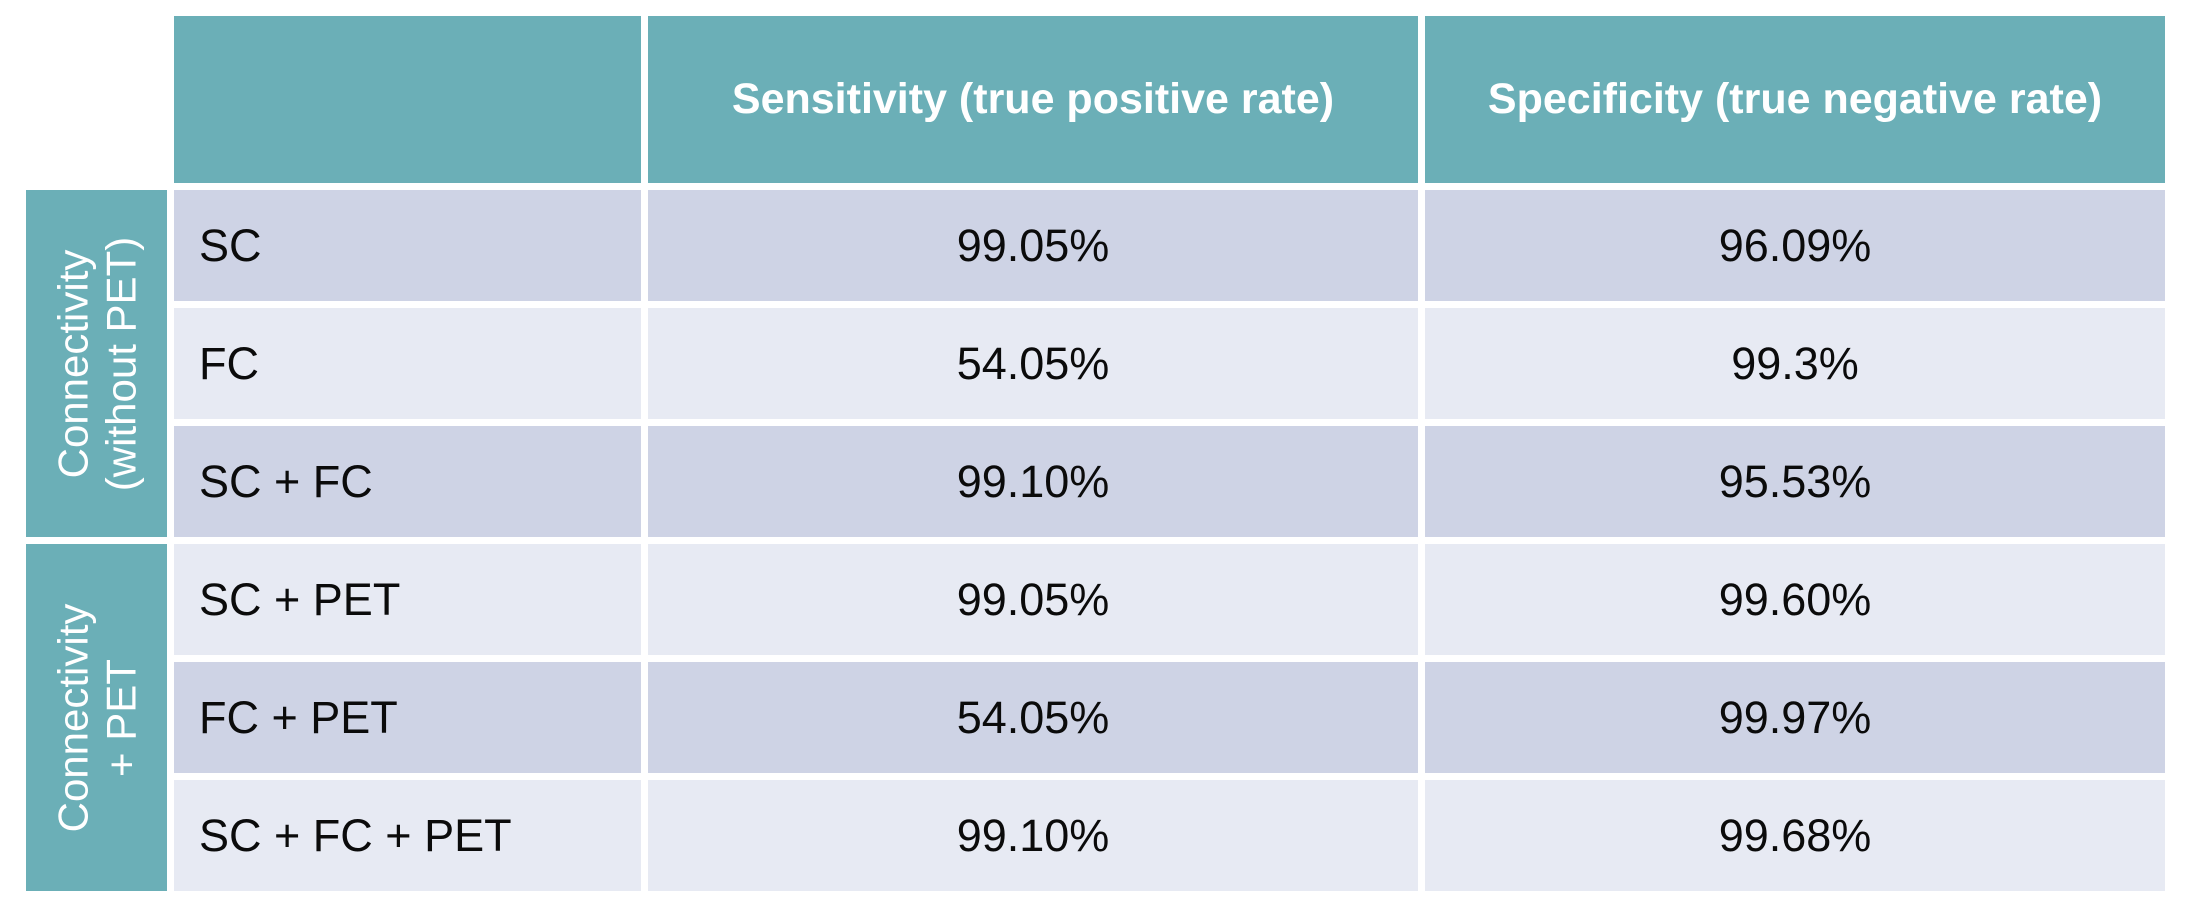 This screenshot has height=910, width=2190. What do you see at coordinates (407, 99) in the screenshot?
I see `header-corner-cell` at bounding box center [407, 99].